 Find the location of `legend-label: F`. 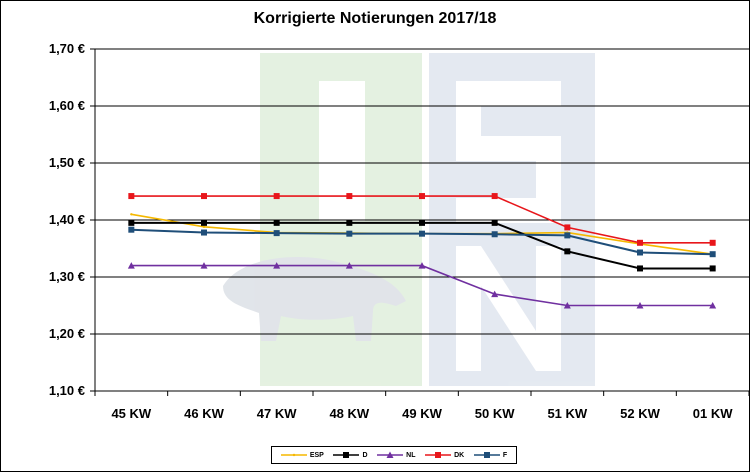

legend-label: F is located at coordinates (505, 455).